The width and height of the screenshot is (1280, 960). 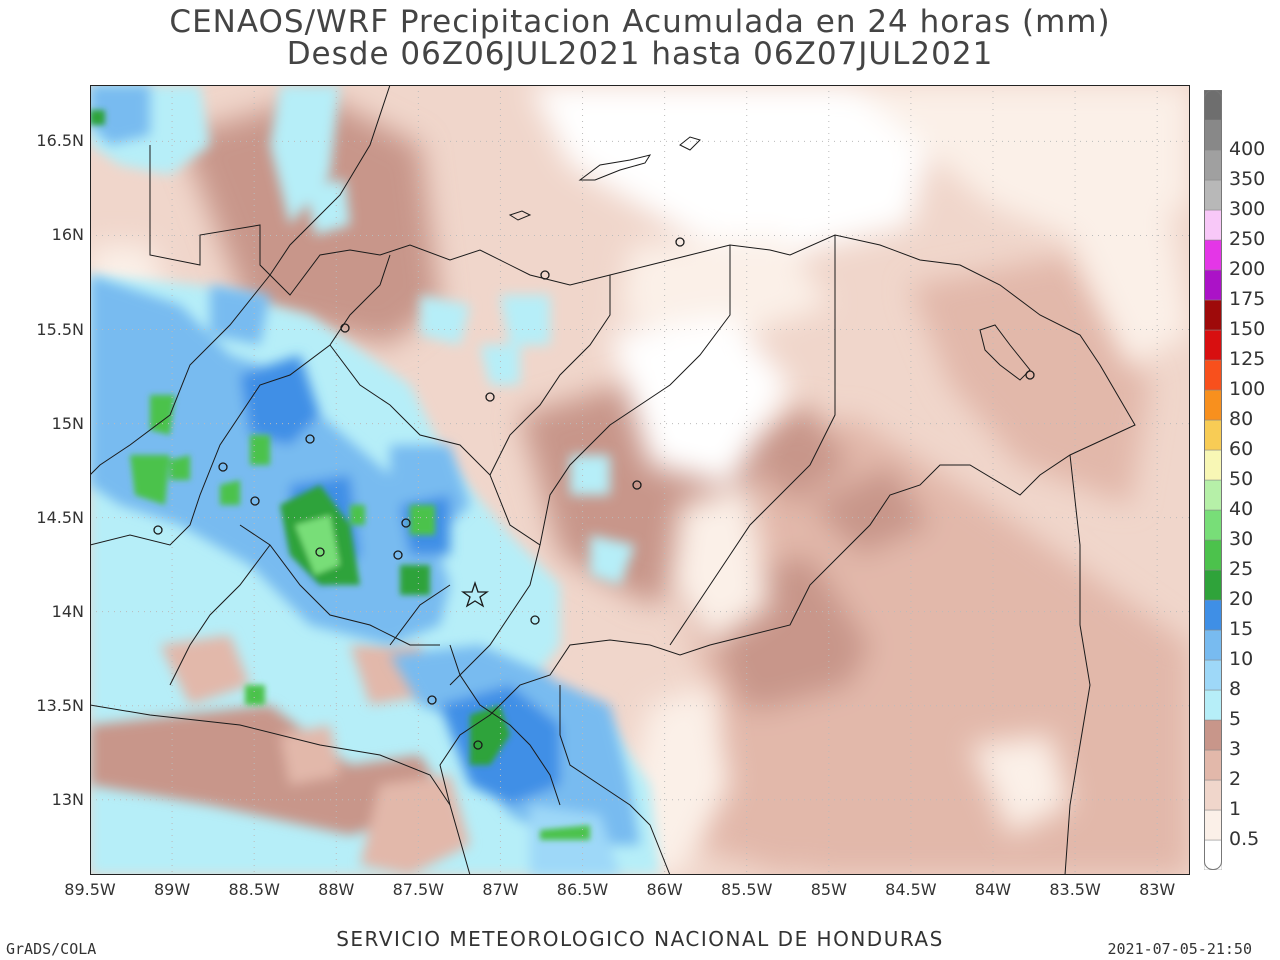 I want to click on colorbar-level-label: 150, so click(x=1247, y=329).